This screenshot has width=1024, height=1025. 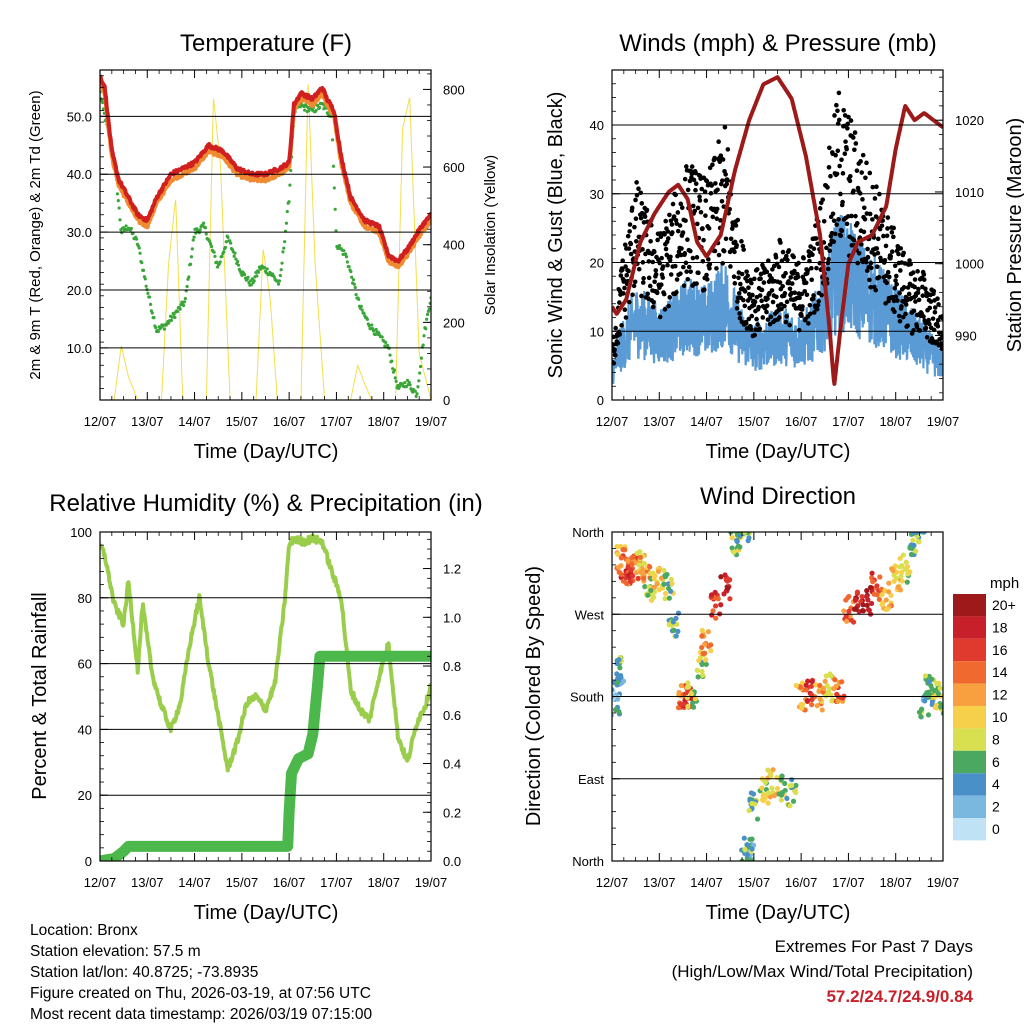 What do you see at coordinates (266, 43) in the screenshot?
I see `temperature-title: Temperature (F)` at bounding box center [266, 43].